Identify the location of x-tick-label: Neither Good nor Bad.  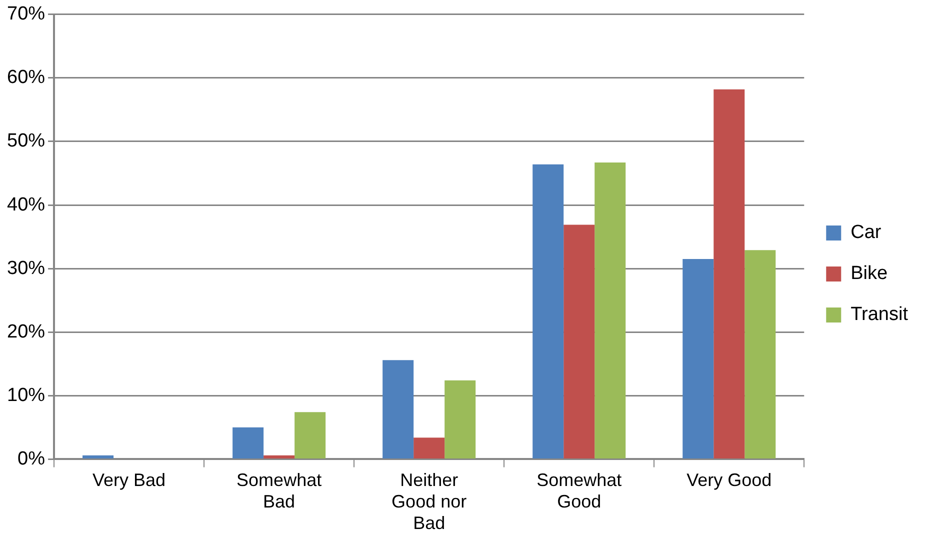
(429, 502).